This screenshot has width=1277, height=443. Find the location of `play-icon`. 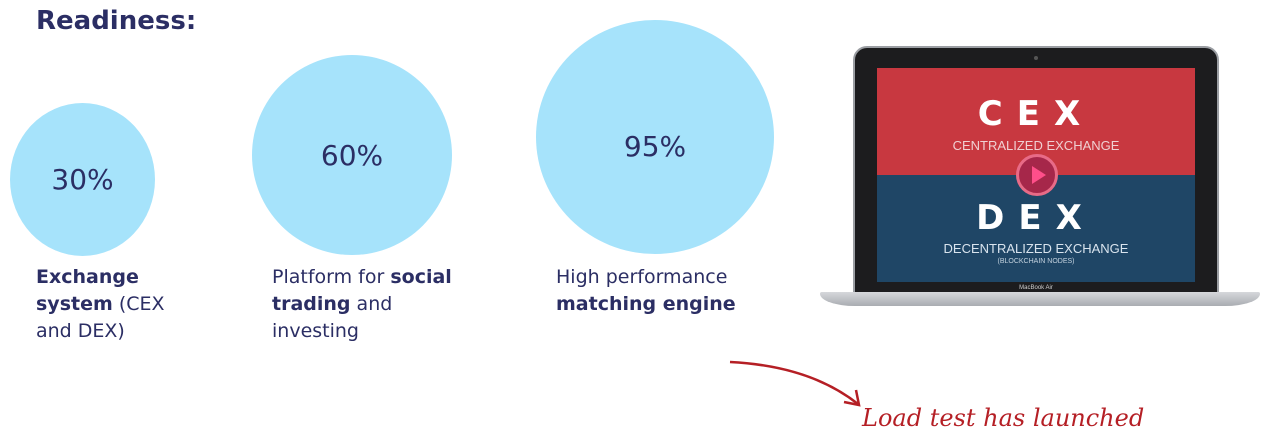

play-icon is located at coordinates (1037, 175).